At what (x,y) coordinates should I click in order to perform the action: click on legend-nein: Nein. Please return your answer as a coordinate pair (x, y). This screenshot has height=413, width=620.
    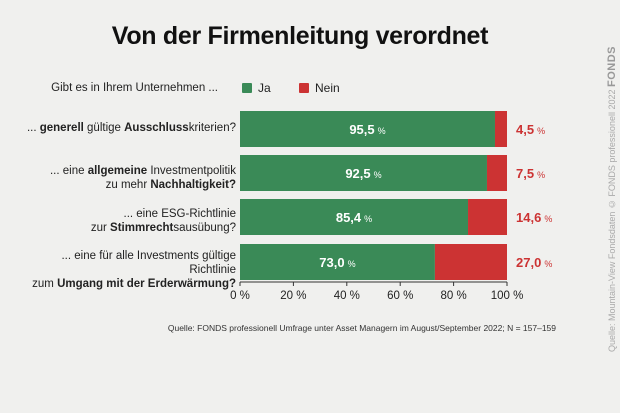
    Looking at the image, I should click on (319, 88).